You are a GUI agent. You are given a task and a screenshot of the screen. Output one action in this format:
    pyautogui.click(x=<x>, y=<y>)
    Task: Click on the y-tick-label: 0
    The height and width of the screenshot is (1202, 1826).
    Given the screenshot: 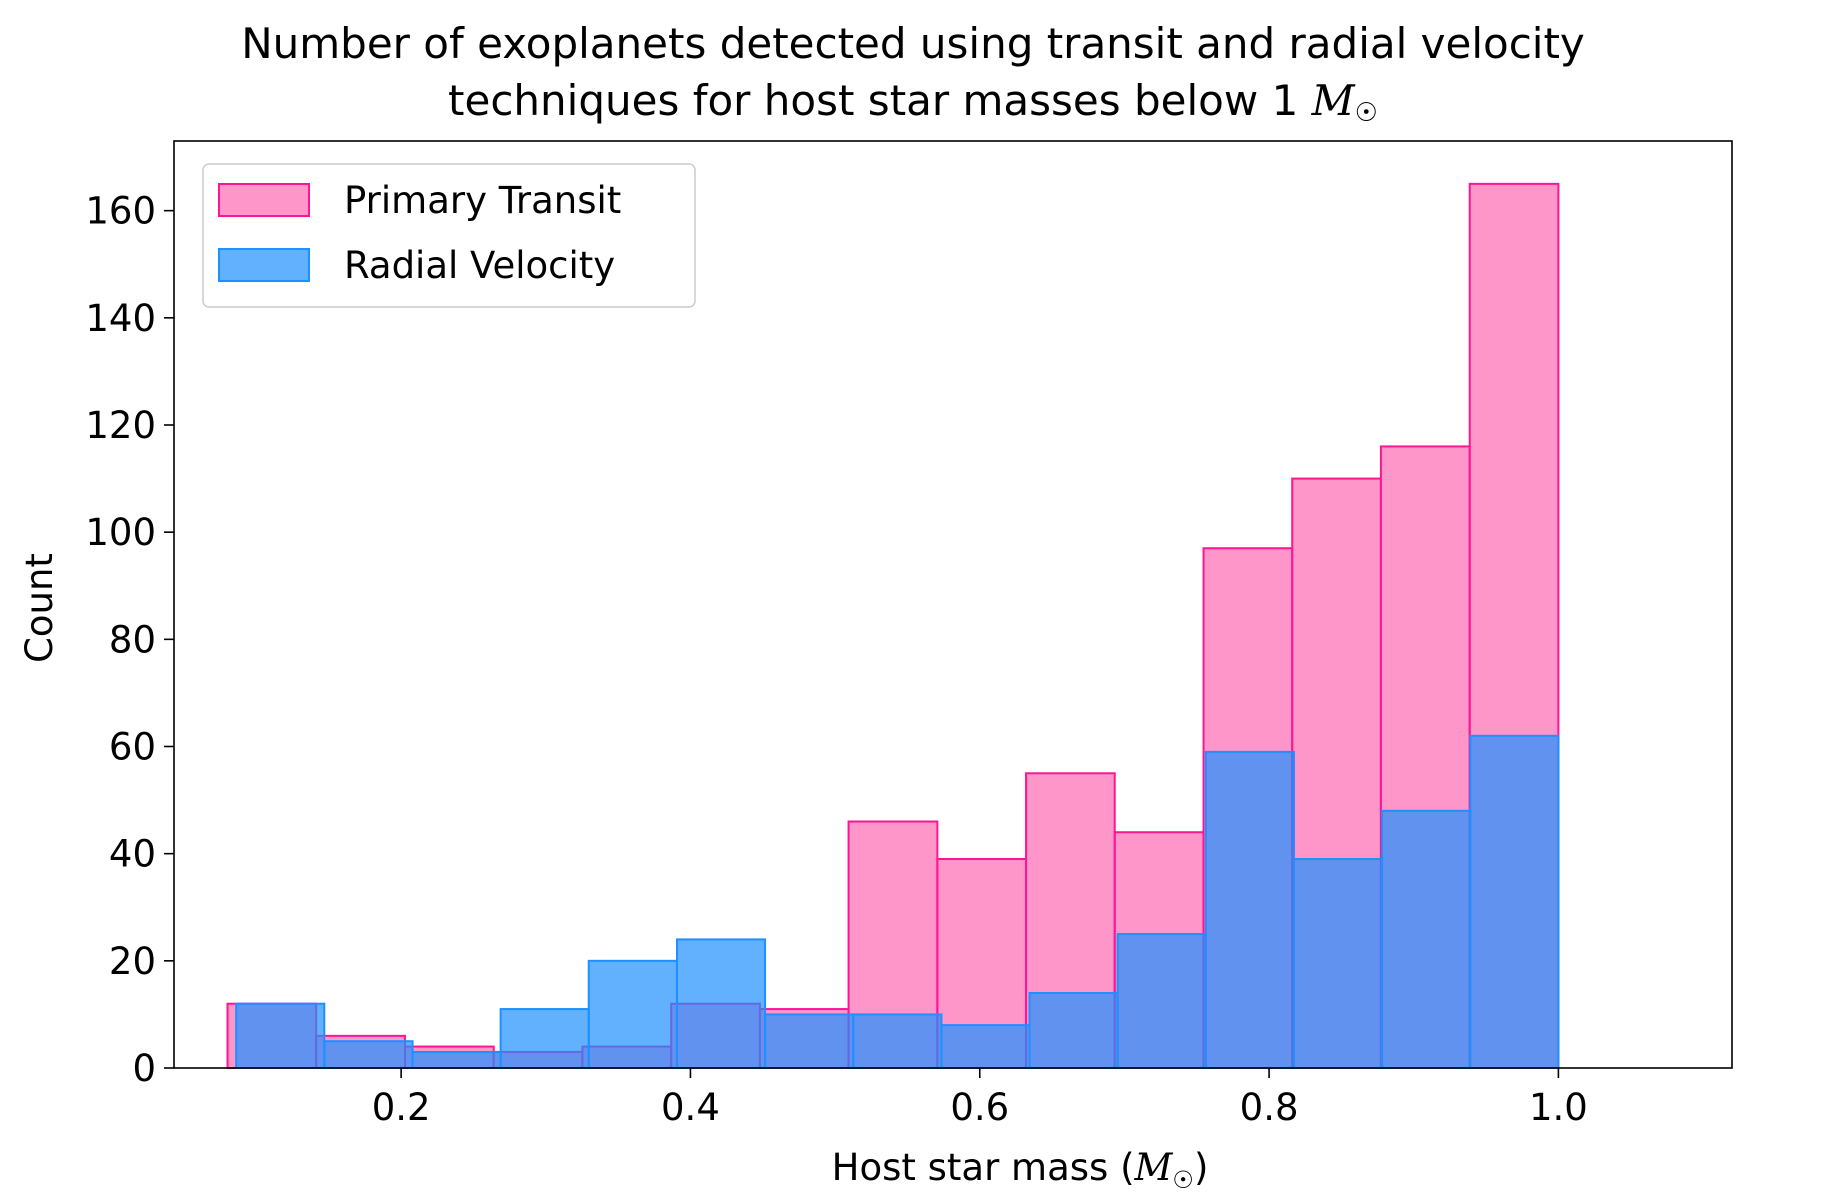 What is the action you would take?
    pyautogui.click(x=144, y=1068)
    